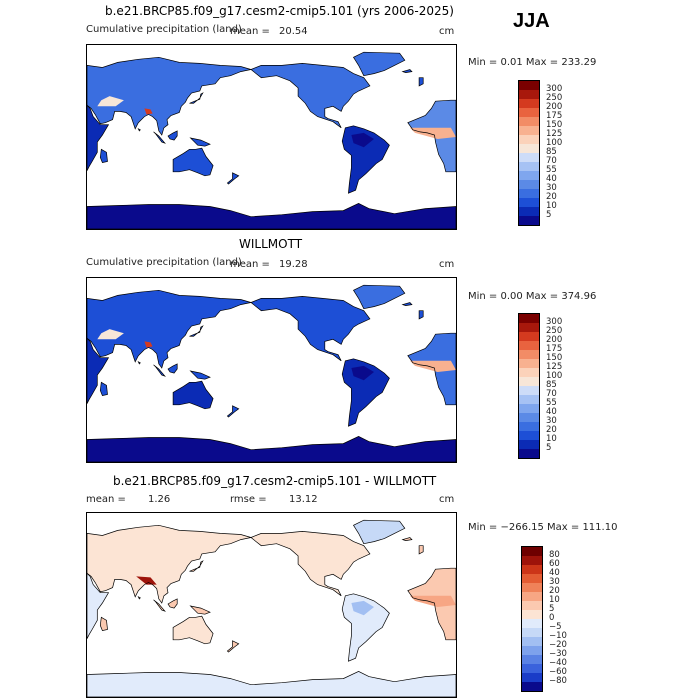 The image size is (700, 700). Describe the element at coordinates (447, 499) in the screenshot. I see `panel3-unit: cm` at that location.